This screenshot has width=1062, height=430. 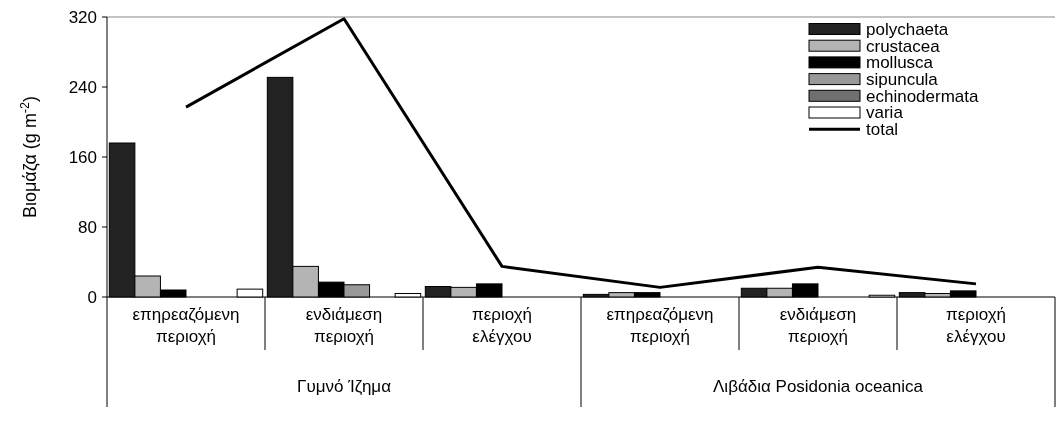 What do you see at coordinates (82, 87) in the screenshot?
I see `y-tick-label: 240` at bounding box center [82, 87].